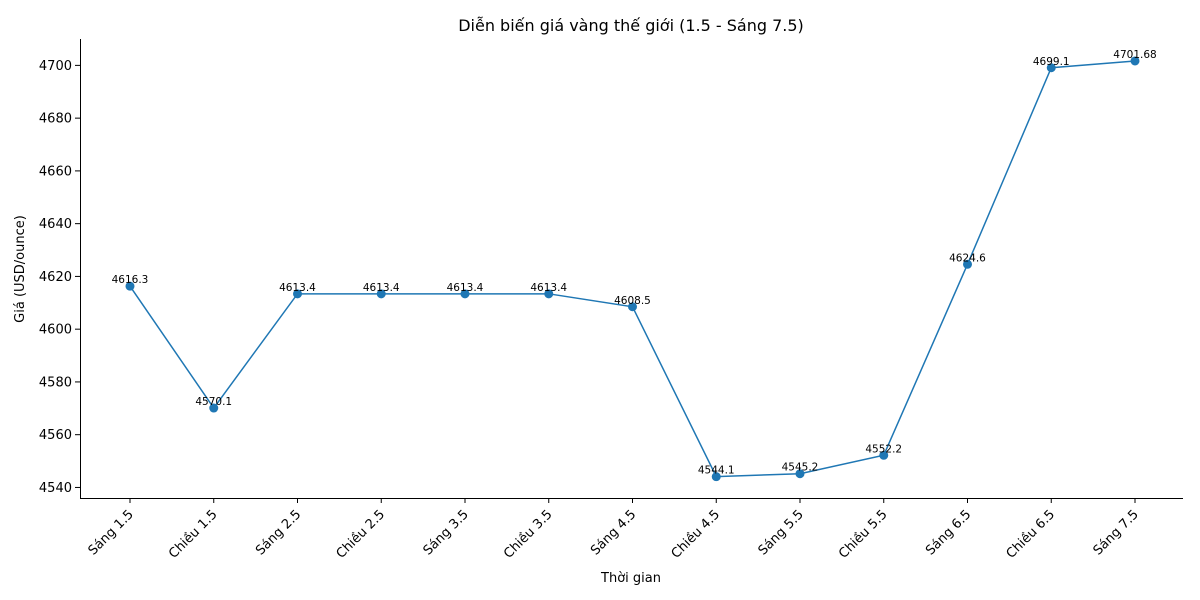  I want to click on y-tick-label: 4620, so click(55, 277).